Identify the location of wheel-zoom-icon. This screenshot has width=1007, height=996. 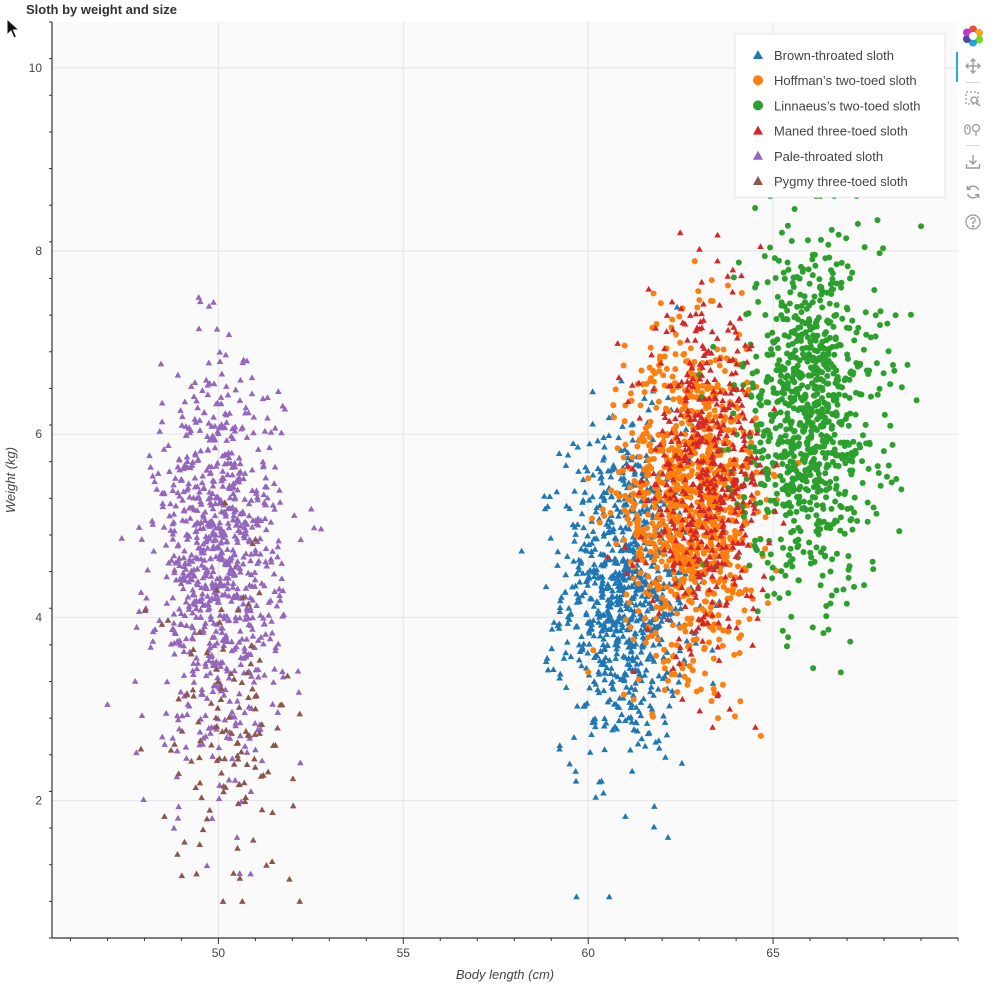
(973, 129).